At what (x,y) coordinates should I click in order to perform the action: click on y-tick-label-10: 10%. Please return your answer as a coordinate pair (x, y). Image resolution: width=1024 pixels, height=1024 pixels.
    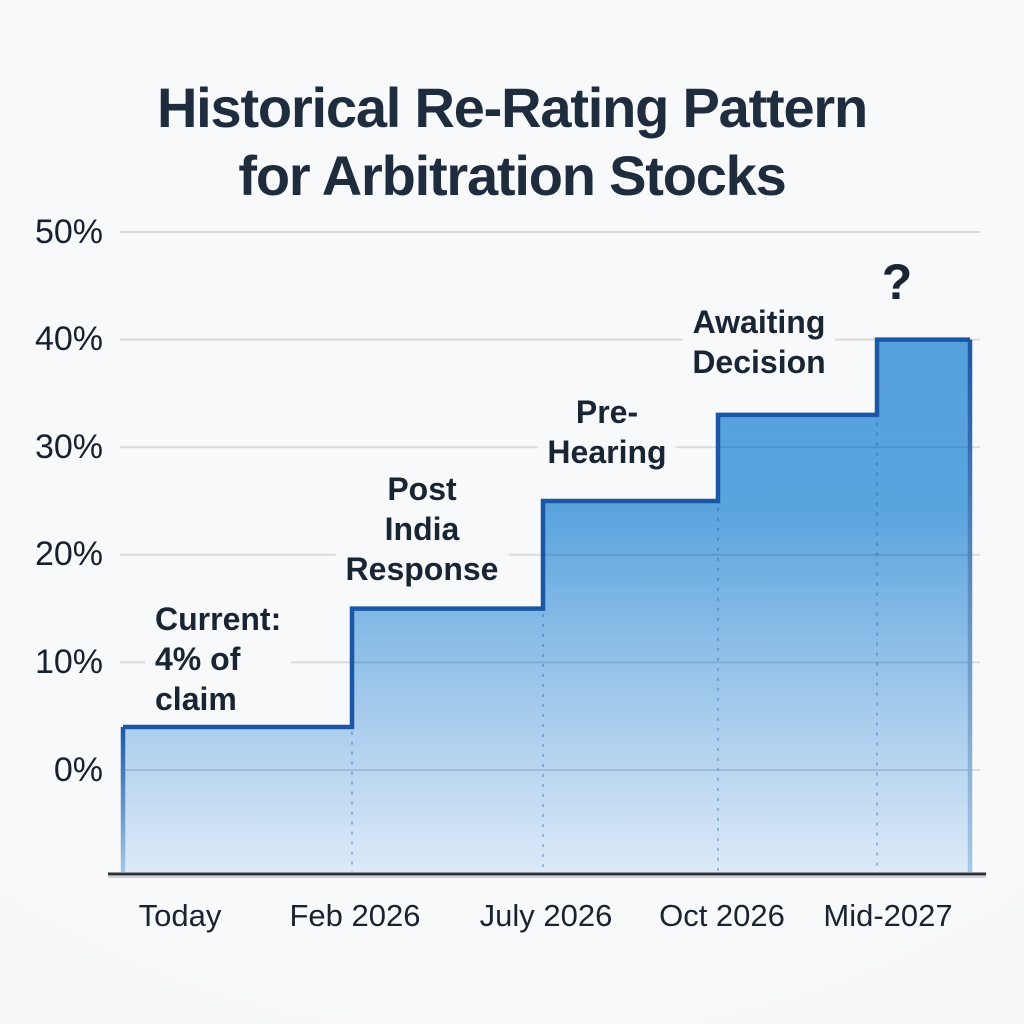
    Looking at the image, I should click on (68, 662).